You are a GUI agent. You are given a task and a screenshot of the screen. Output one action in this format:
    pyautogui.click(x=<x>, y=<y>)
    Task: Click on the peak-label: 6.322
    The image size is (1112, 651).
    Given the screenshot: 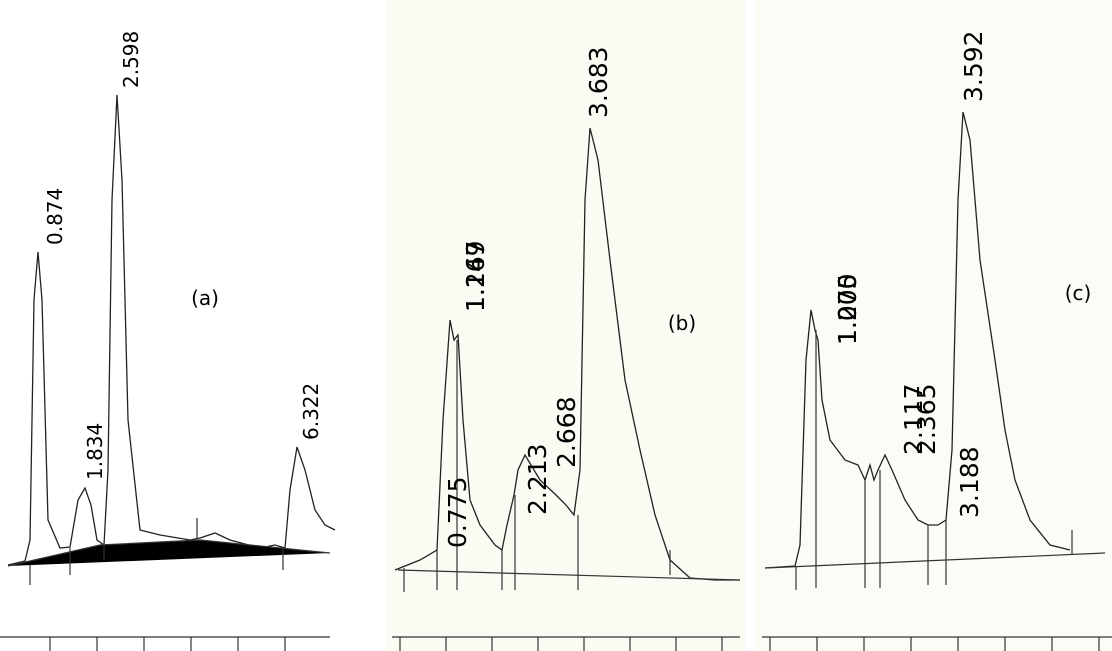 What is the action you would take?
    pyautogui.click(x=311, y=411)
    